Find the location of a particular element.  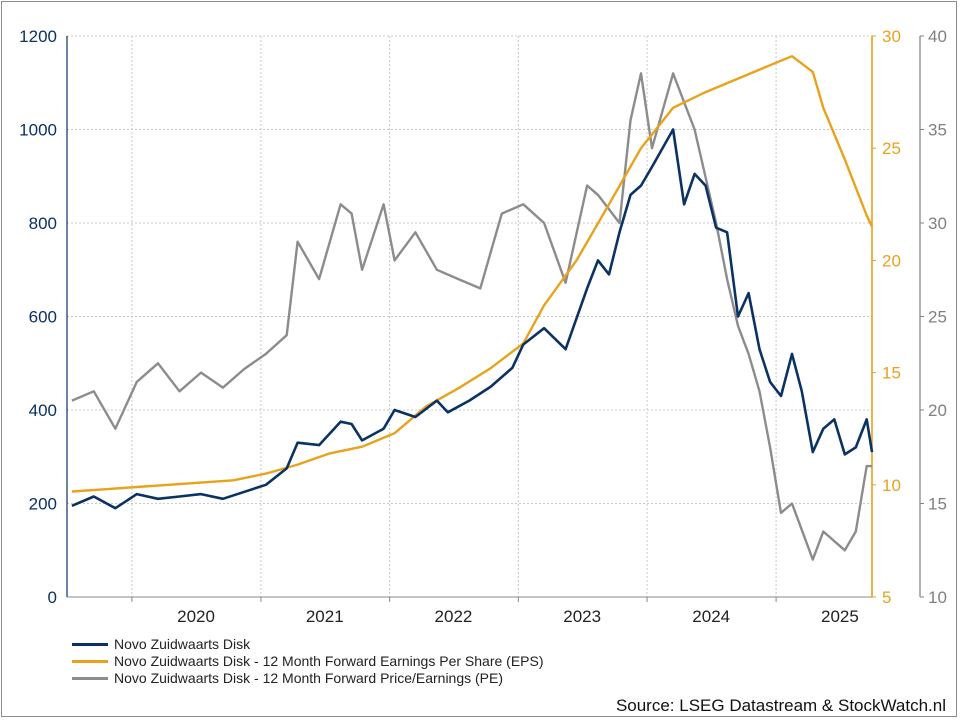

right-inner-axis-tick-label: 5 is located at coordinates (886, 597).